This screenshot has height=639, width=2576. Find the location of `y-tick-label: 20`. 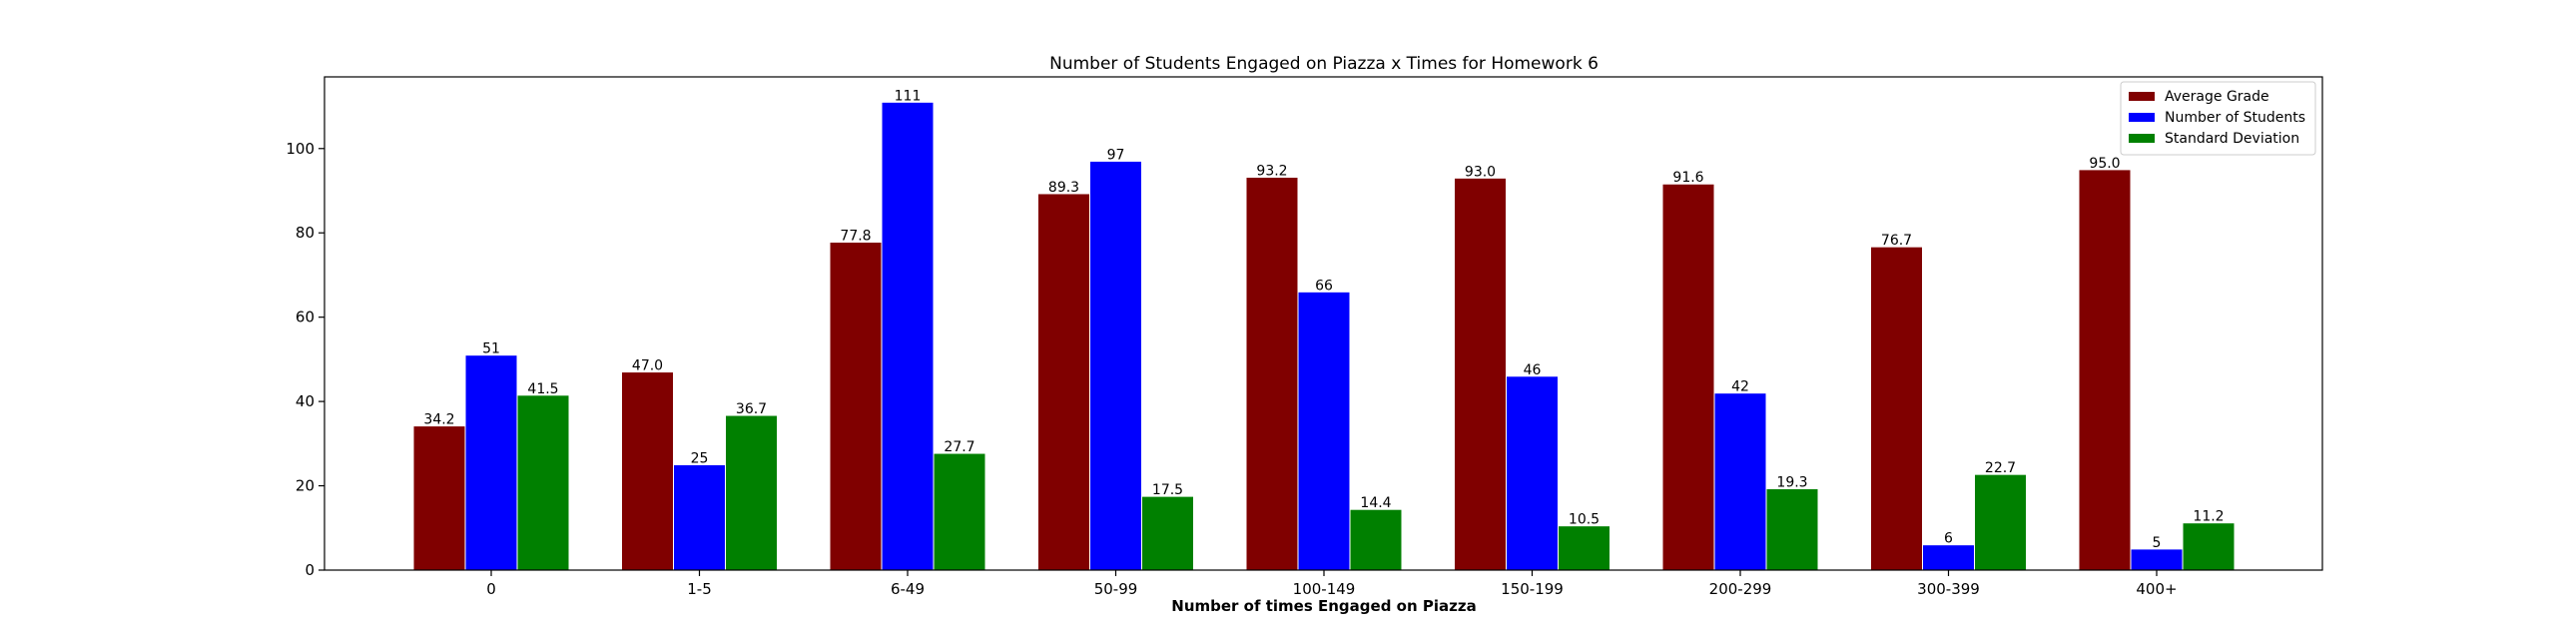

y-tick-label: 20 is located at coordinates (305, 486).